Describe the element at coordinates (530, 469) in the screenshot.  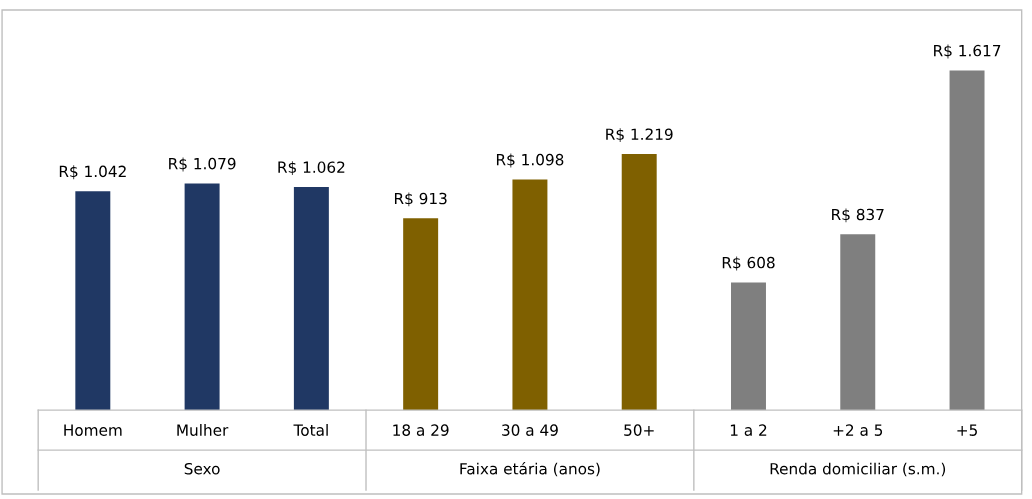
I see `text: Faixa etária (anos)` at that location.